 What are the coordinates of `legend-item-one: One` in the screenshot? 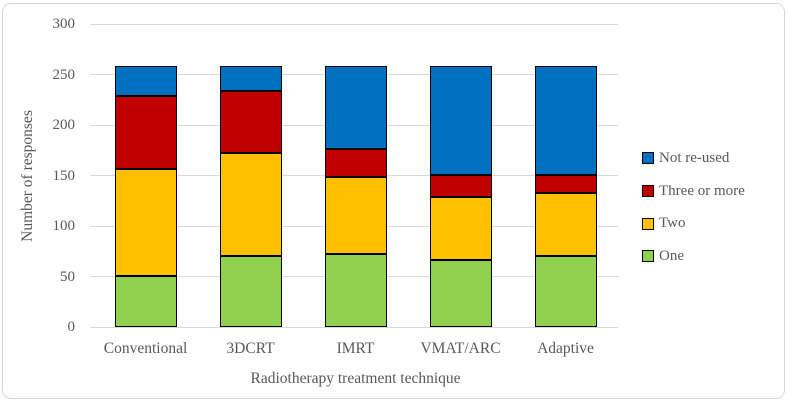 It's located at (693, 256).